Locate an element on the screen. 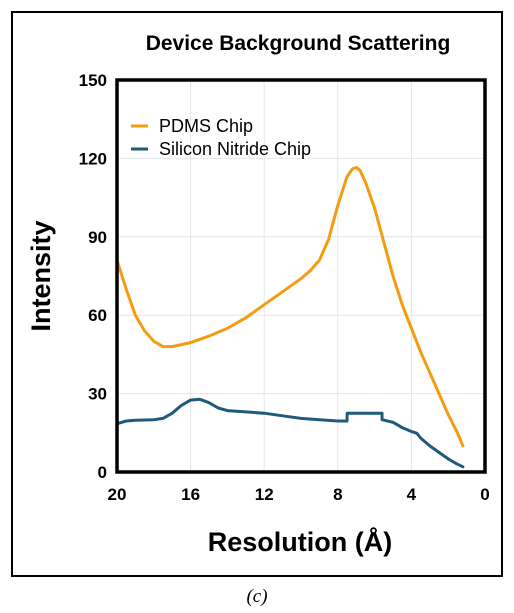  x-tick-label: 12 is located at coordinates (264, 494).